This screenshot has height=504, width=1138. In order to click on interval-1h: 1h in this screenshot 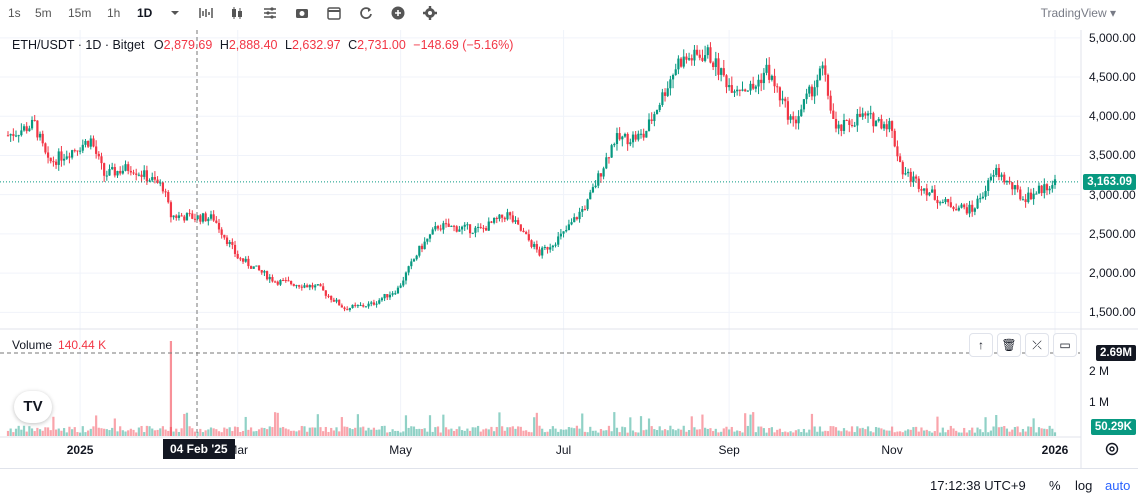, I will do `click(114, 13)`.